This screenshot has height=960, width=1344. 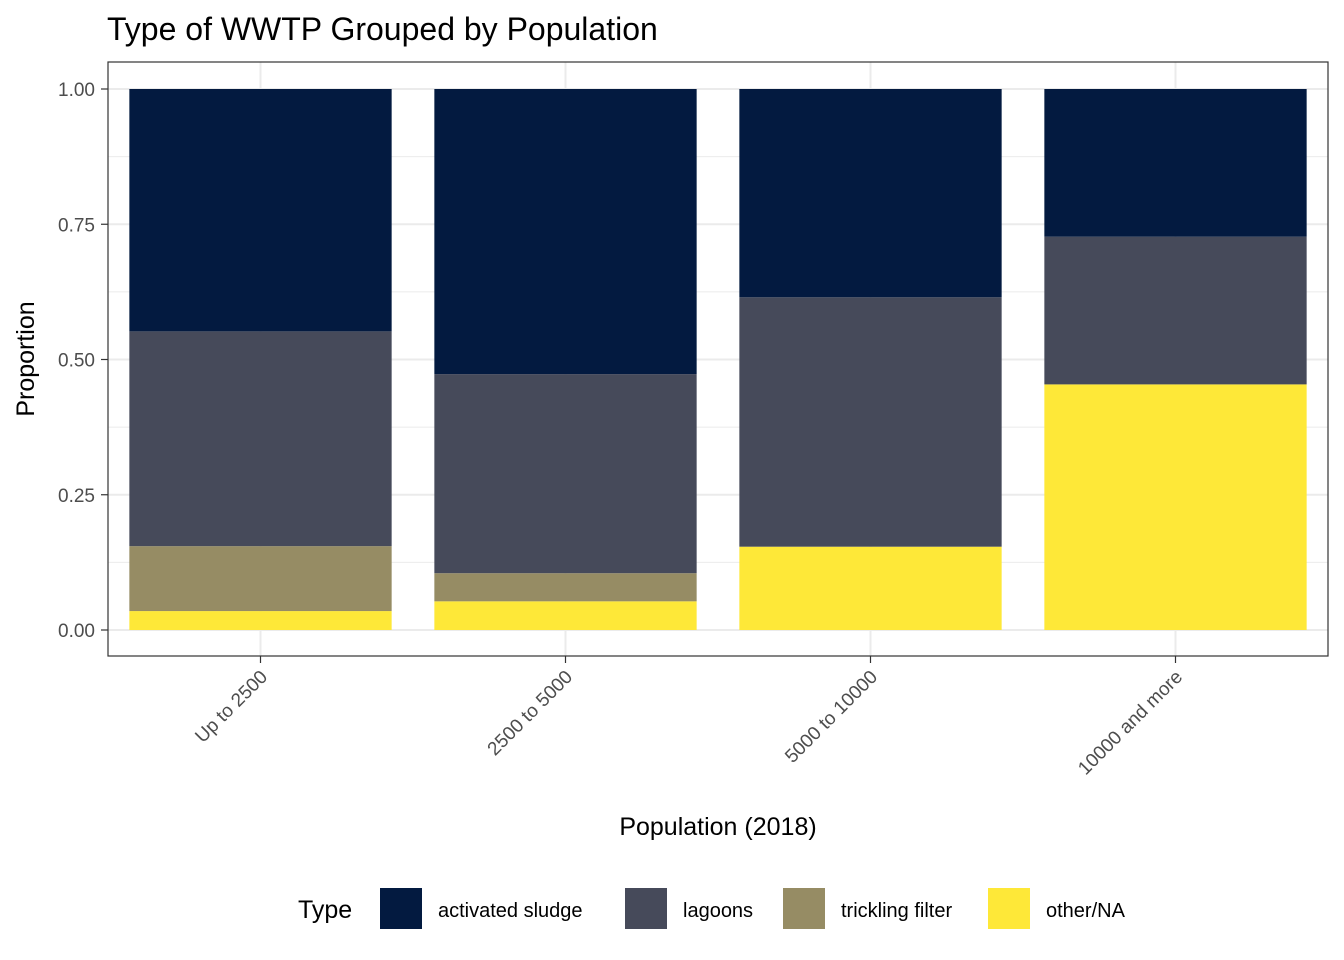 I want to click on x-tick-label: Up to 2500, so click(x=231, y=707).